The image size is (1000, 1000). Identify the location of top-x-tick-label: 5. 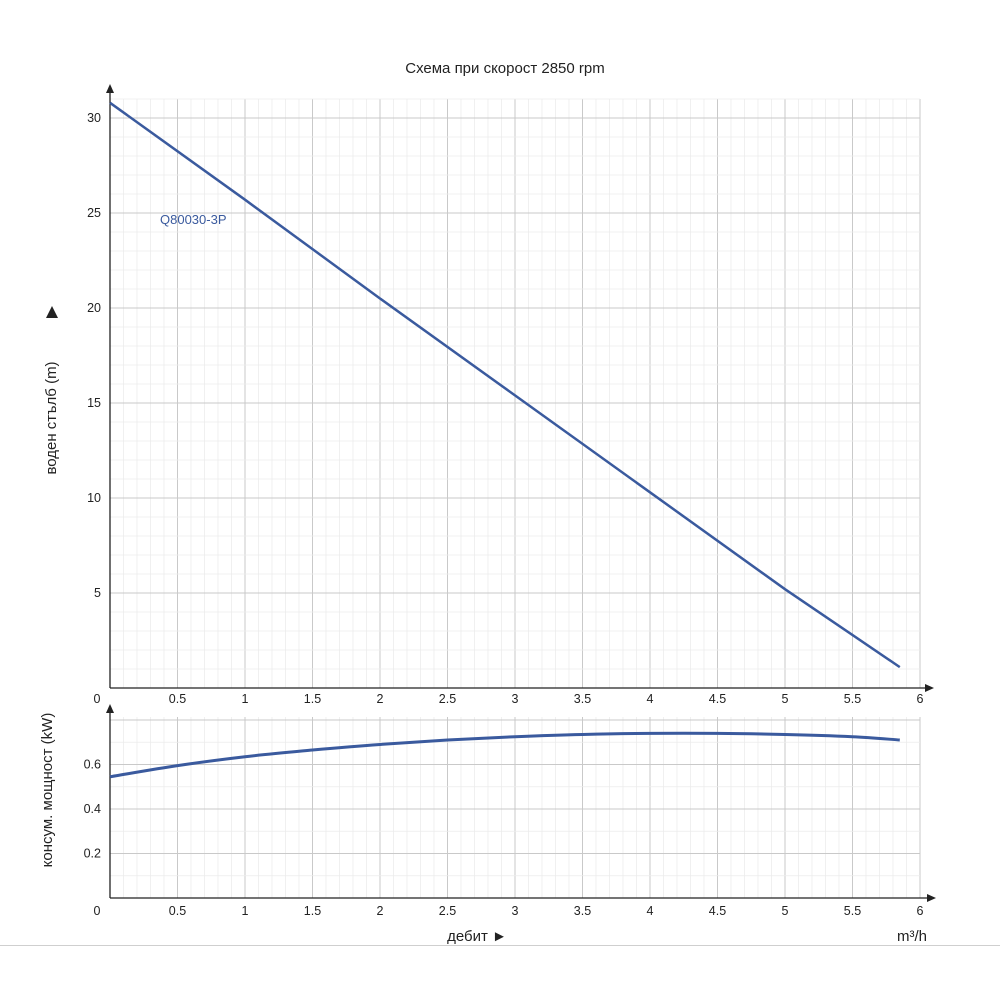
(785, 699).